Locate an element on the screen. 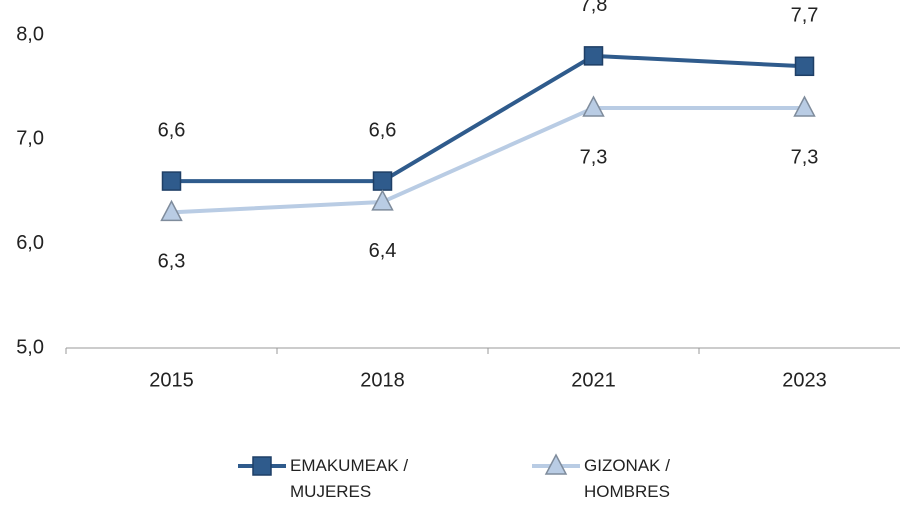 The image size is (901, 505). legend-label: GIZONAK / HOMBRES is located at coordinates (627, 478).